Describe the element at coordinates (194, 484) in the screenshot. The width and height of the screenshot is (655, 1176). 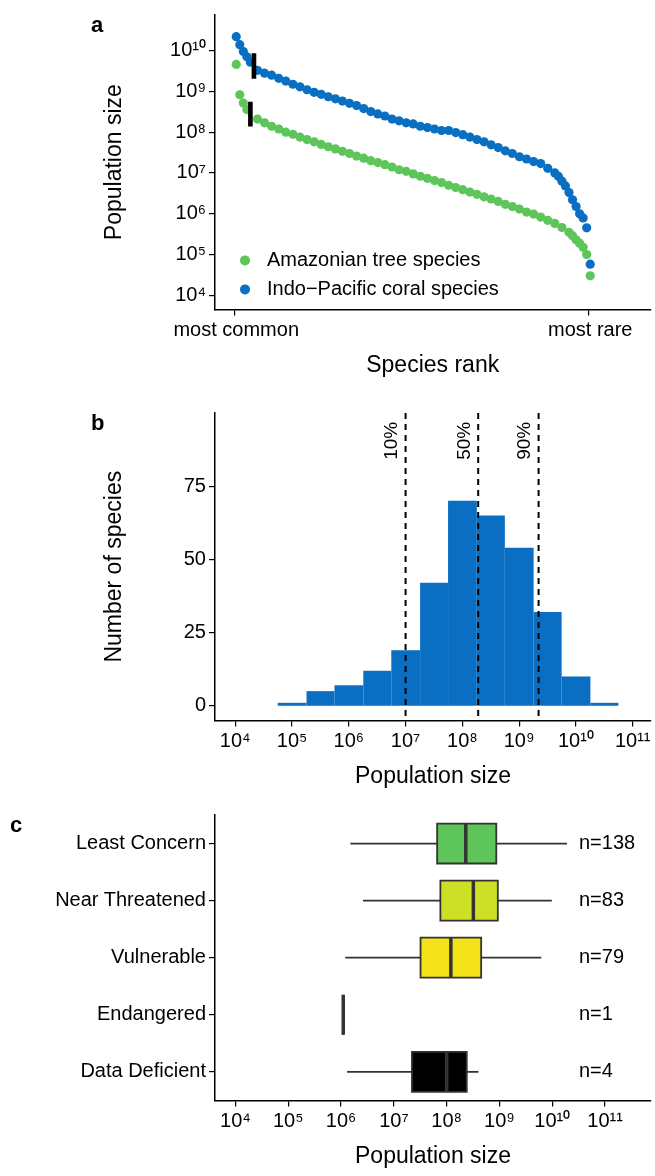
I see `y-tick-label: 75` at that location.